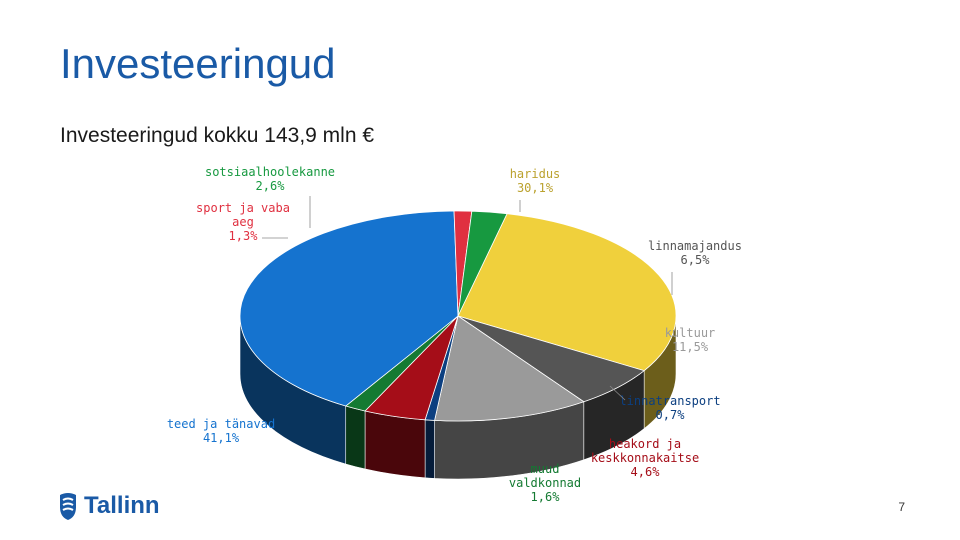 This screenshot has width=960, height=540. Describe the element at coordinates (669, 408) in the screenshot. I see `data-label-linnatransport: linnatransport 0,7%` at that location.